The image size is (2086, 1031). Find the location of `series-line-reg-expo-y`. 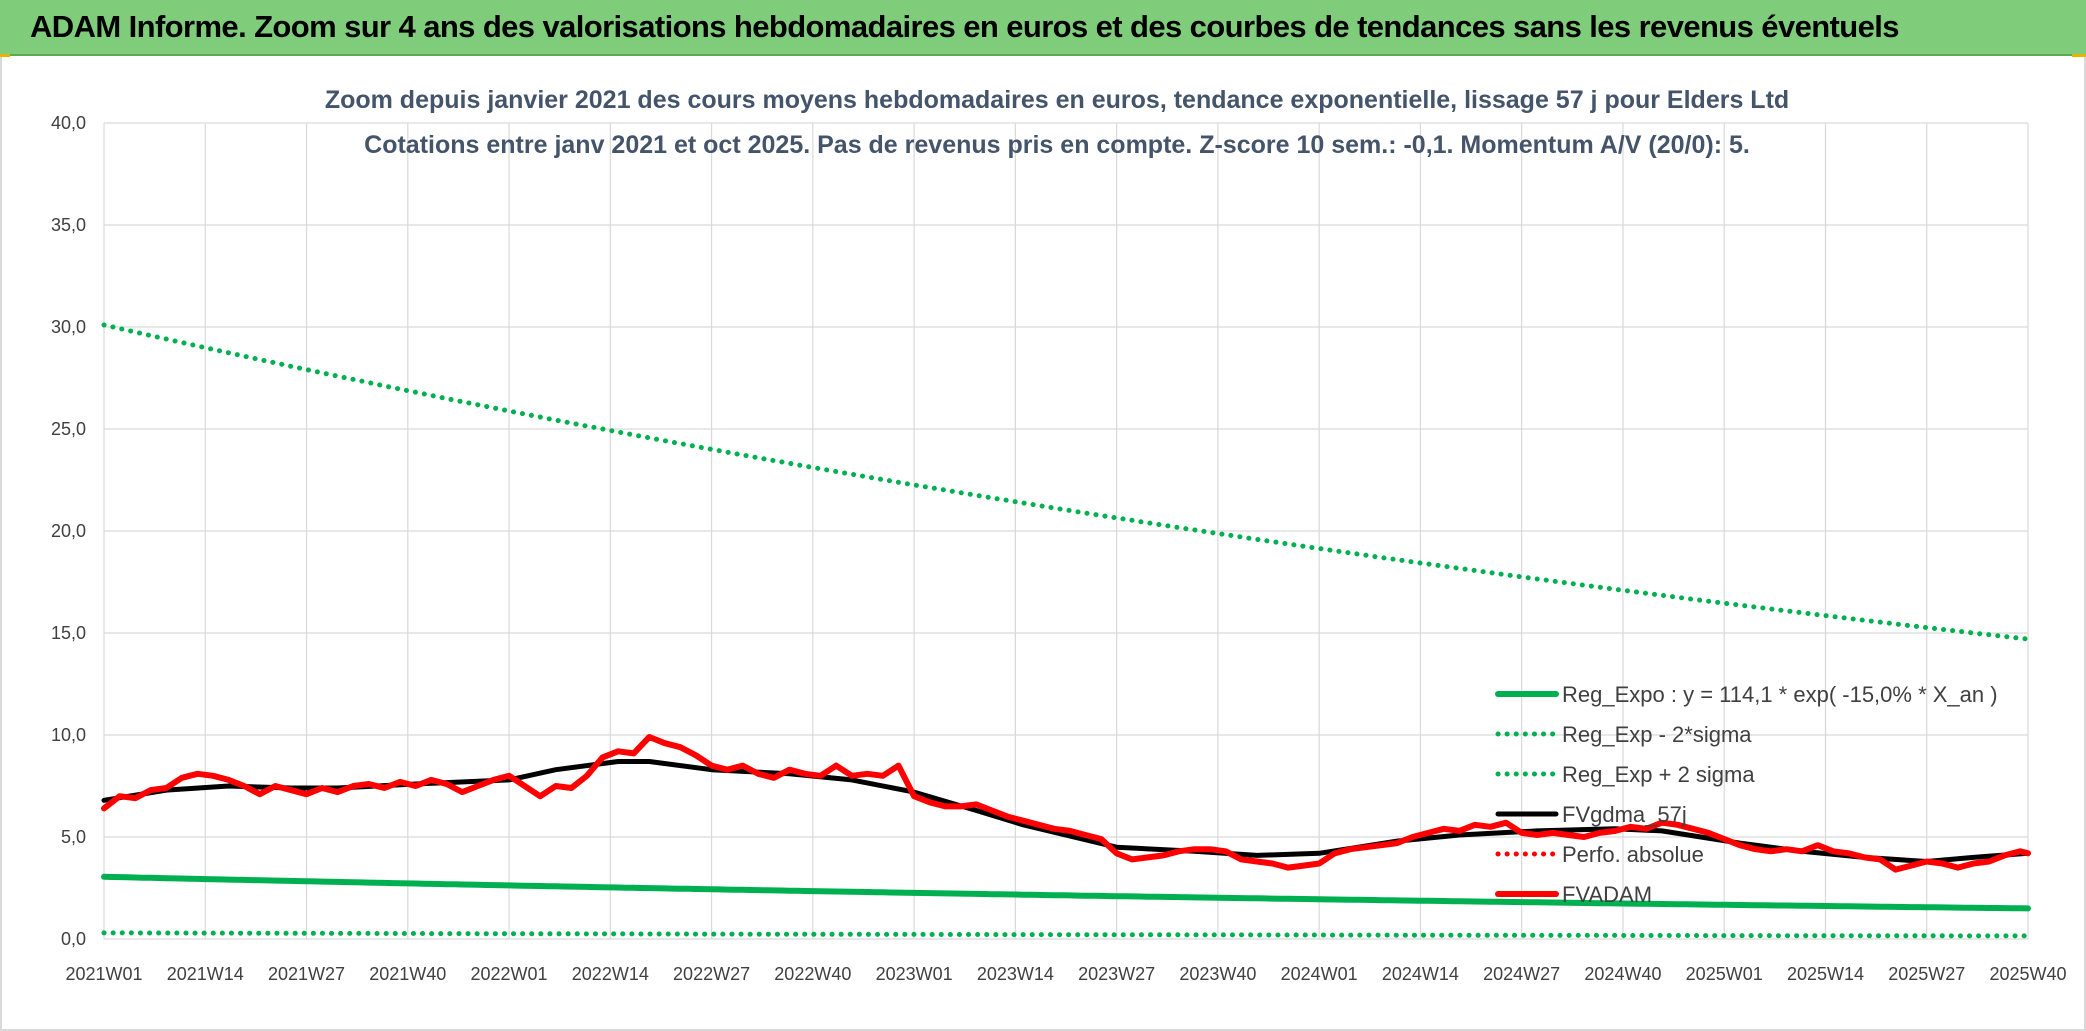

series-line-reg-expo-y is located at coordinates (1066, 892).